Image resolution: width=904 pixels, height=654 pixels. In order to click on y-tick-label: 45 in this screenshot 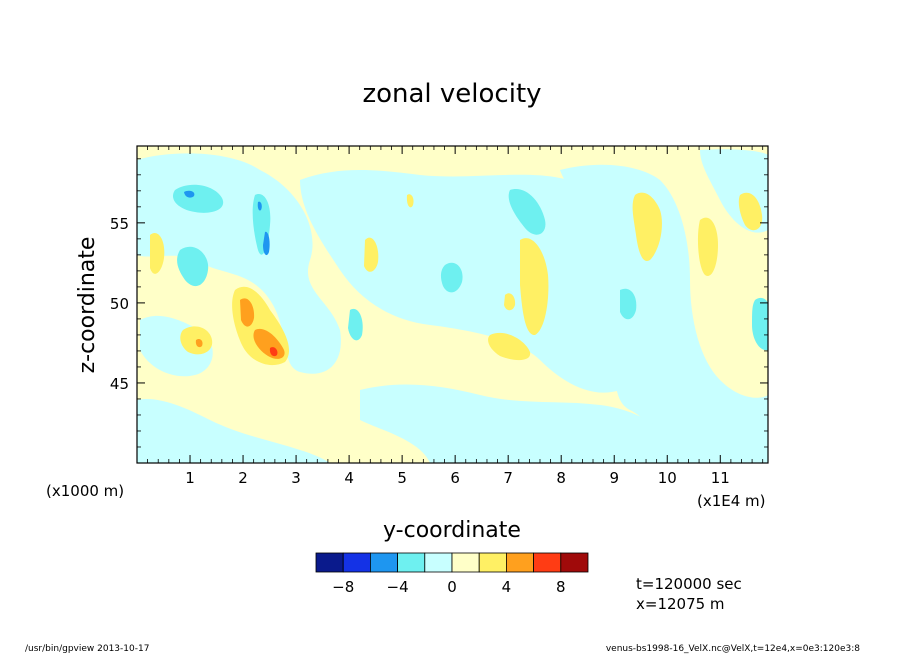, I will do `click(119, 384)`.